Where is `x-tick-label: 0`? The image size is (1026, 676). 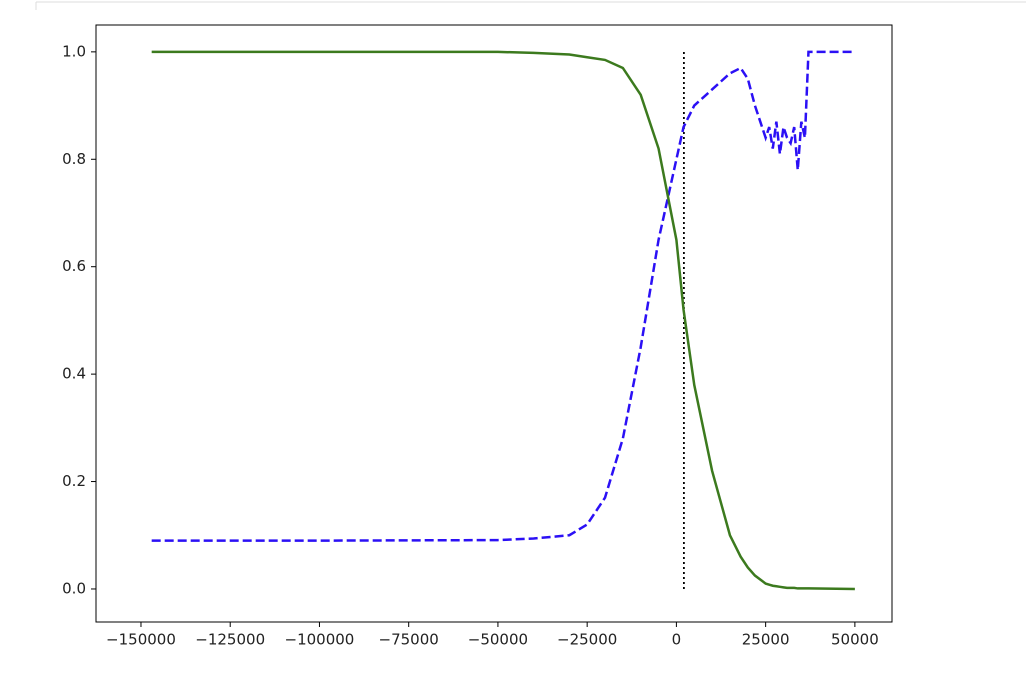 x-tick-label: 0 is located at coordinates (677, 640).